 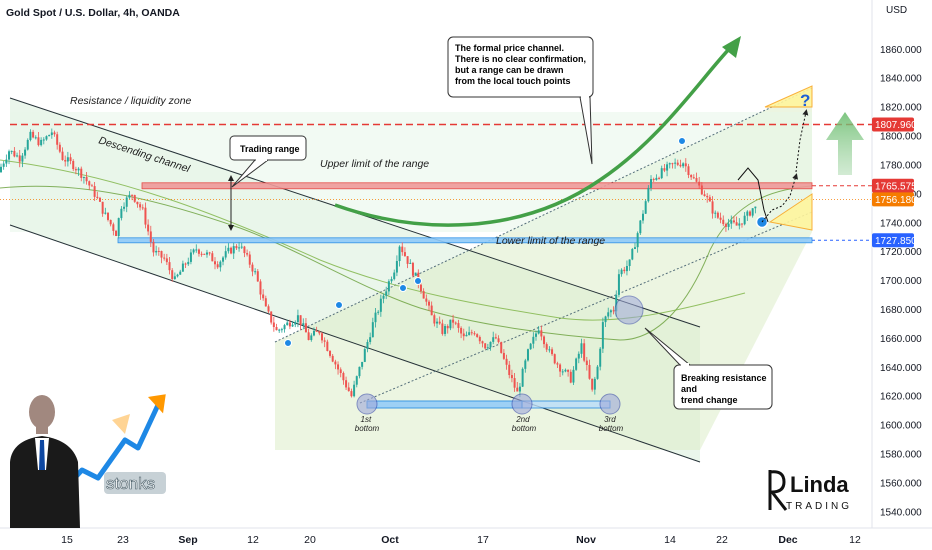 What do you see at coordinates (787, 540) in the screenshot?
I see `time-tick-label: Dec` at bounding box center [787, 540].